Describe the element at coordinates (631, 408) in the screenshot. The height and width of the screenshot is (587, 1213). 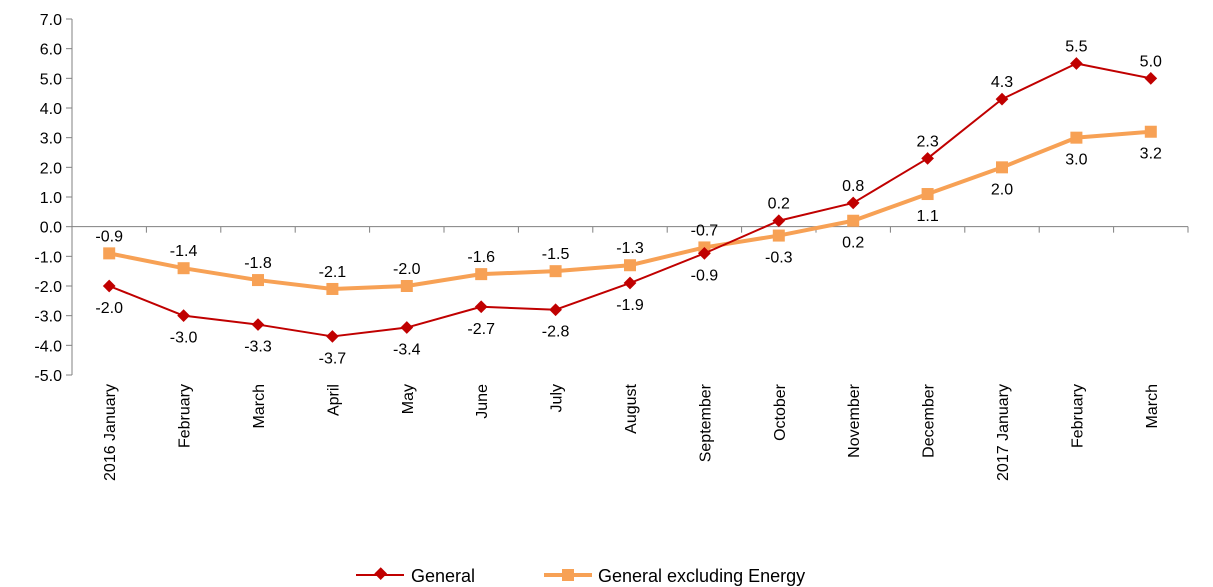
I see `x-tick-label: August` at that location.